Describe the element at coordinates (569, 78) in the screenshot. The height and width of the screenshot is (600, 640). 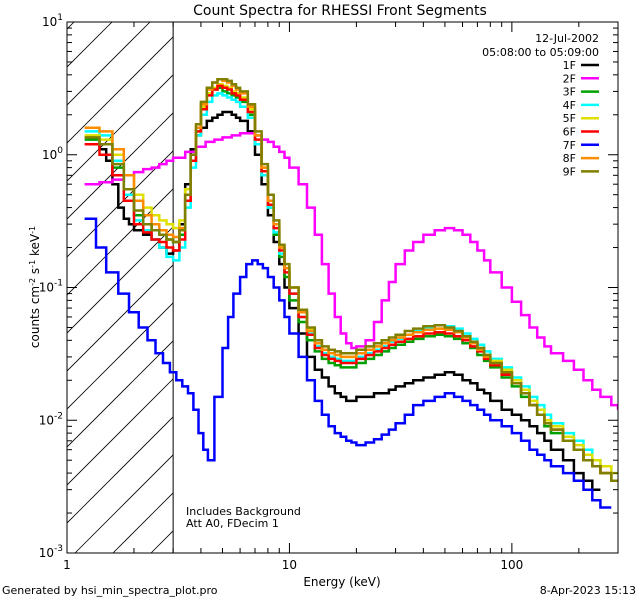
I see `legend-label-2F: 2F` at that location.